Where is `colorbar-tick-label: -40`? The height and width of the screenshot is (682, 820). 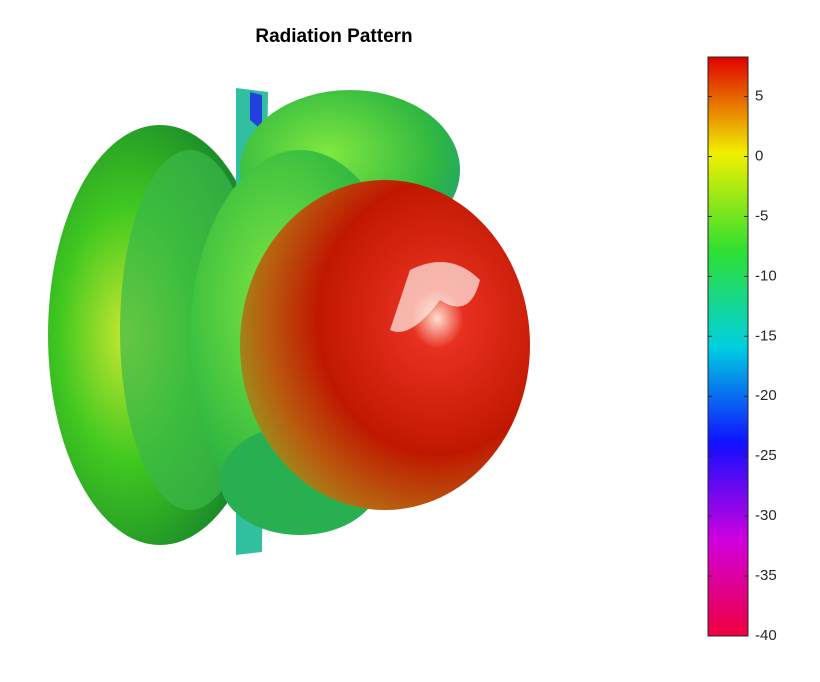 colorbar-tick-label: -40 is located at coordinates (766, 635).